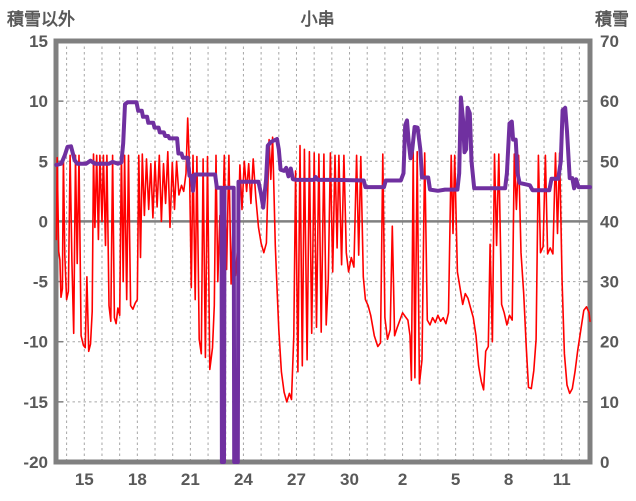  What do you see at coordinates (508, 479) in the screenshot?
I see `x-axis-tick-label: 8` at bounding box center [508, 479].